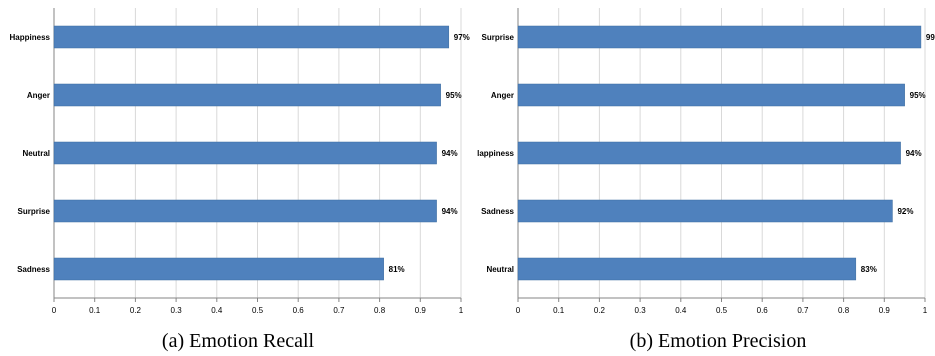 Image resolution: width=935 pixels, height=356 pixels. Describe the element at coordinates (718, 341) in the screenshot. I see `figure-caption: (b) Emotion Precision` at that location.